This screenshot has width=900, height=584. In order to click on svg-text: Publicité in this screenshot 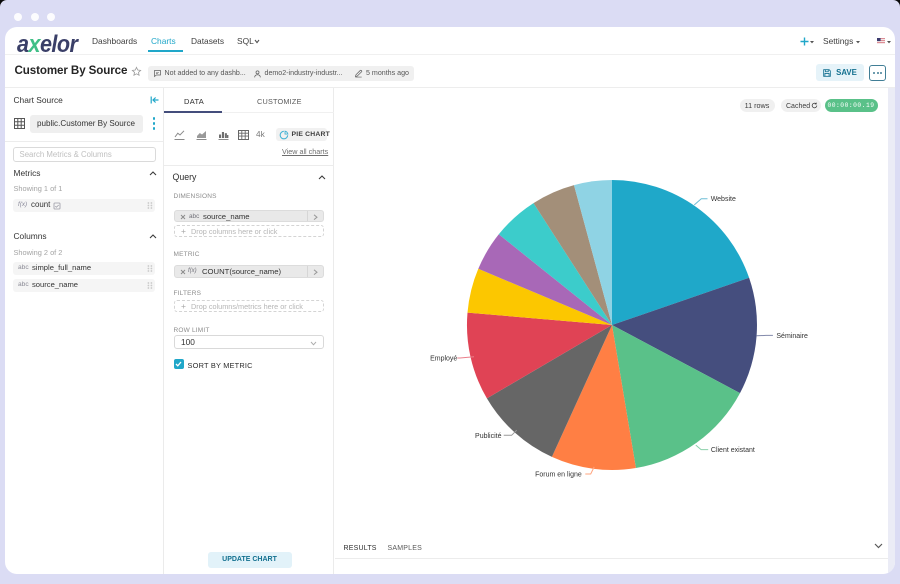, I will do `click(488, 436)`.